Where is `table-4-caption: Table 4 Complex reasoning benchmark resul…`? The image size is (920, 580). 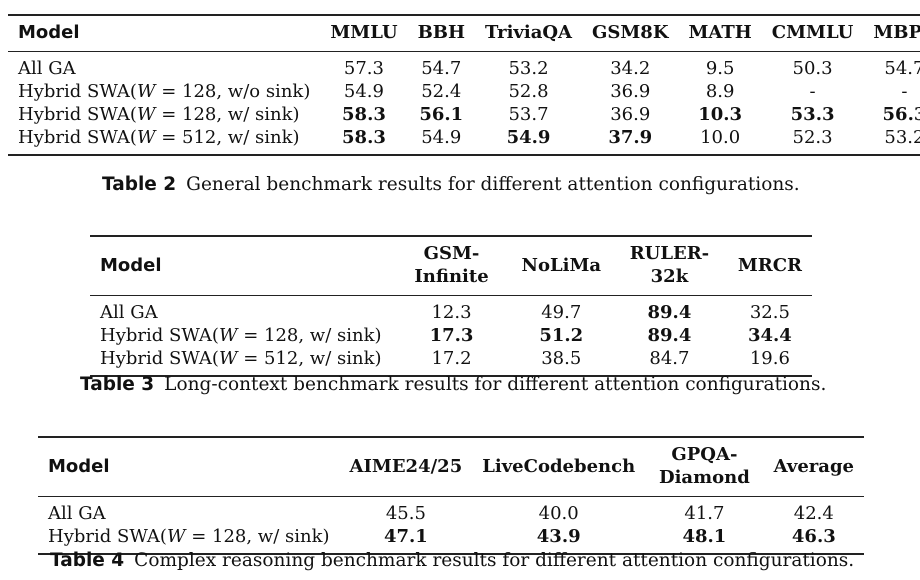 table-4-caption: Table 4 Complex reasoning benchmark resul… is located at coordinates (452, 560).